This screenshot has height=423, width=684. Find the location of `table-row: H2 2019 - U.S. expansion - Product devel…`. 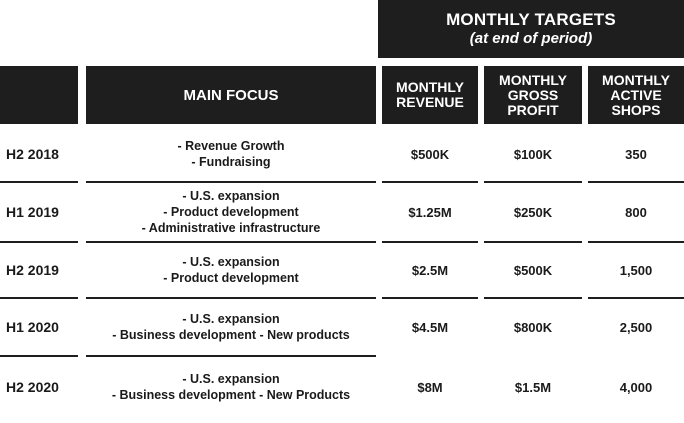

table-row: H2 2019 - U.S. expansion - Product devel… is located at coordinates (342, 270).